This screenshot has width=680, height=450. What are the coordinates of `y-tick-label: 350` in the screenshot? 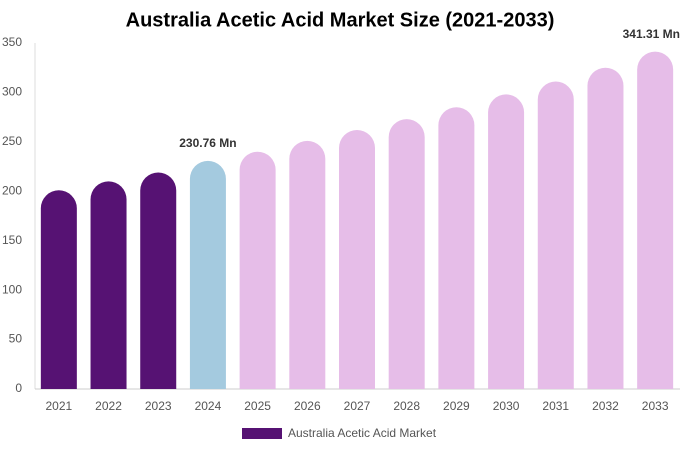 It's located at (12, 42).